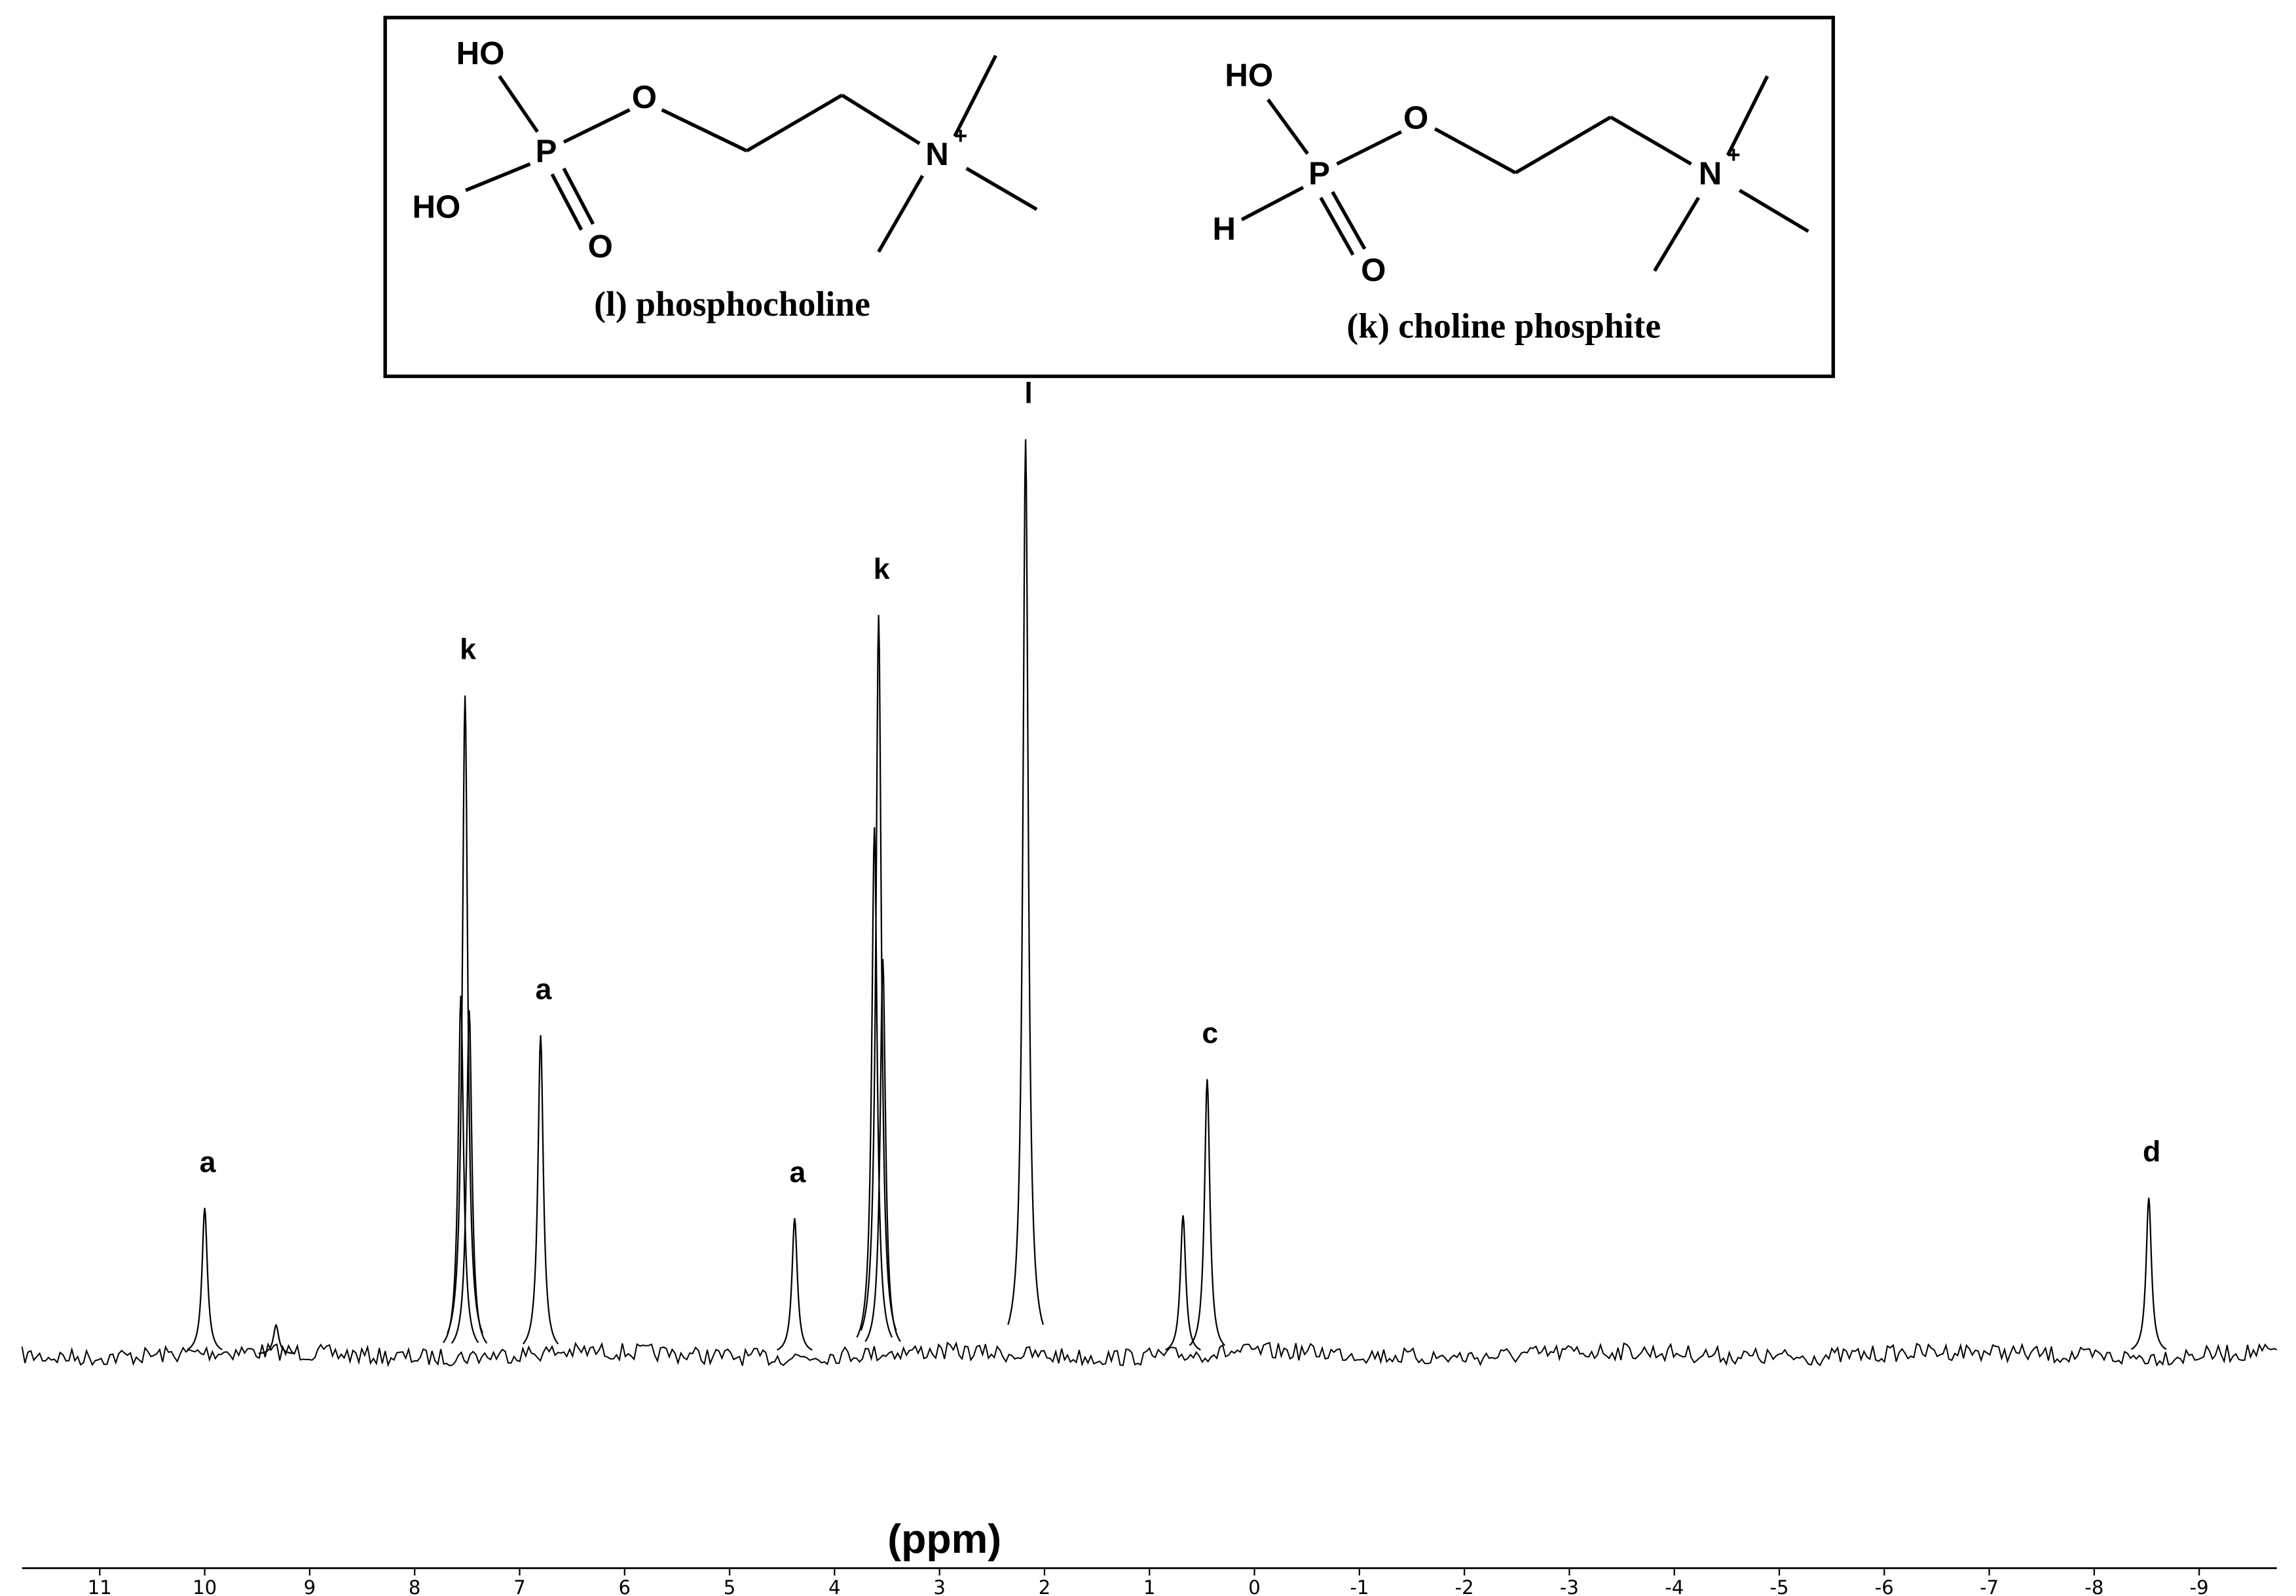 This screenshot has width=2296, height=1596. I want to click on x-tick-label: 8, so click(414, 1586).